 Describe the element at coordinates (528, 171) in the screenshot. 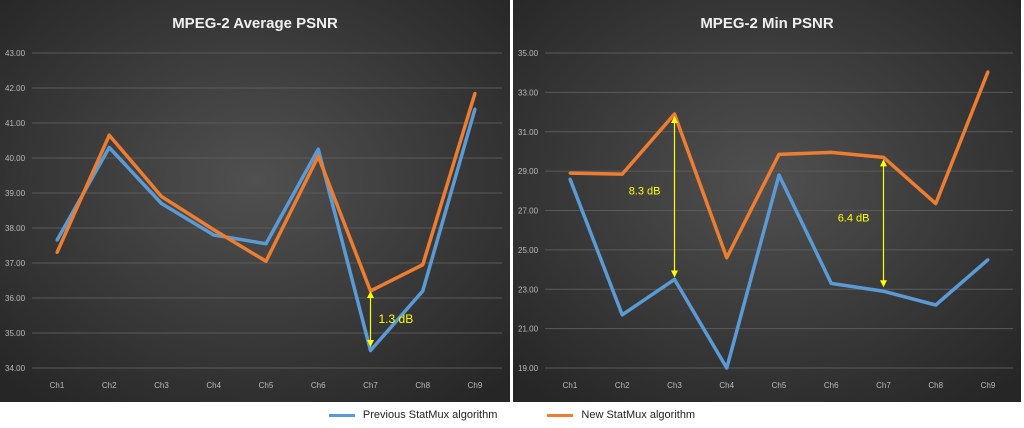

I see `y-tick-label: 29.00` at that location.